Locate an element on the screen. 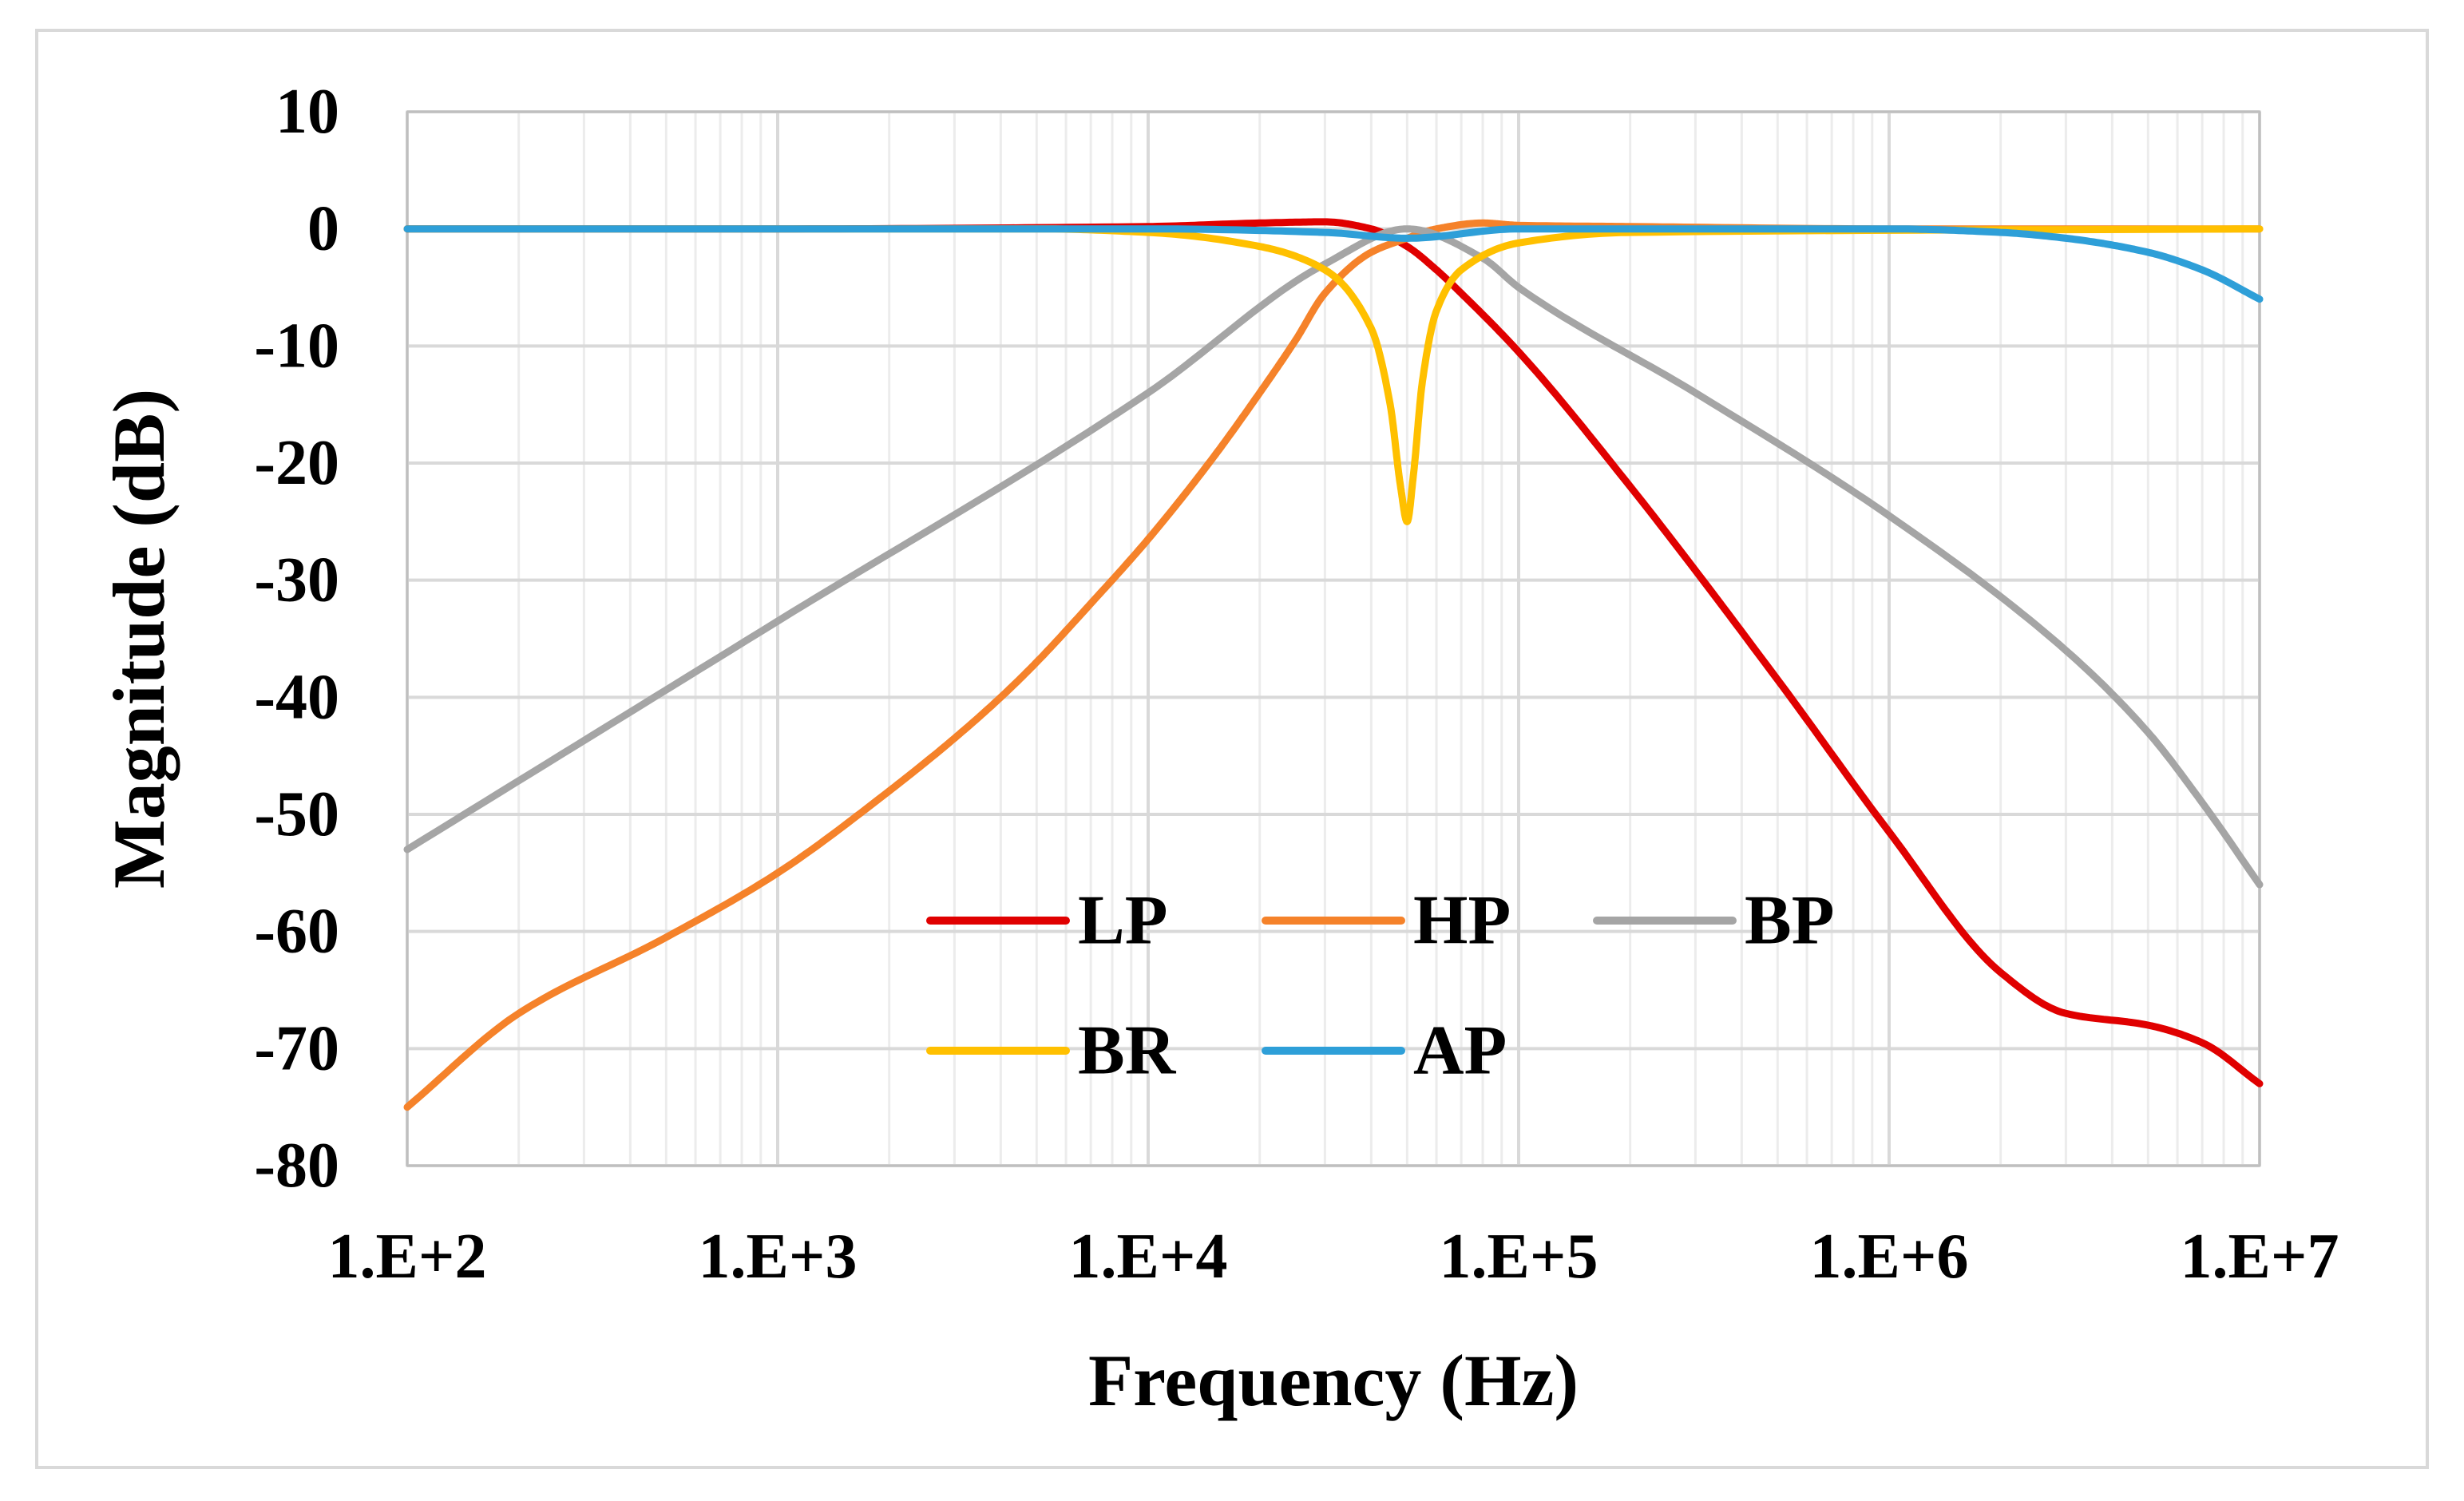  legend-label-hp: HP is located at coordinates (1462, 921).